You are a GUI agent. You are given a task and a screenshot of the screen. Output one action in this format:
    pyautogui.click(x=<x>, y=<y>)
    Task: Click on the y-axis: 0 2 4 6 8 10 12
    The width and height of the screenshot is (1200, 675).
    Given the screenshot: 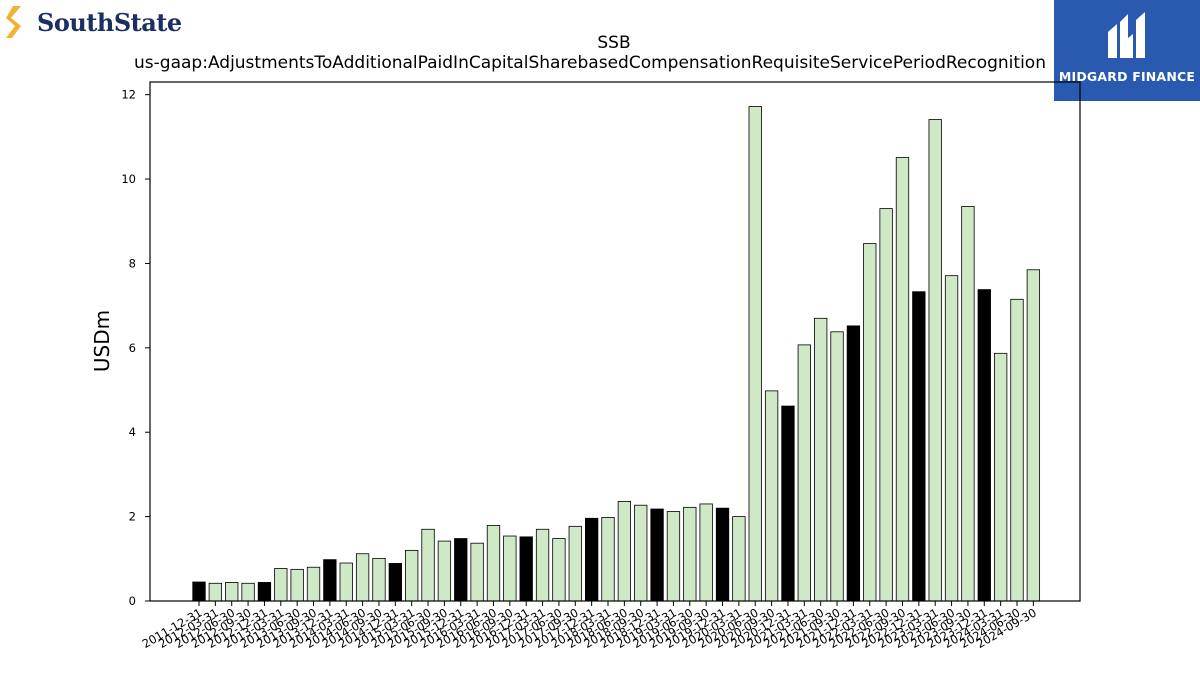 What is the action you would take?
    pyautogui.click(x=135, y=348)
    